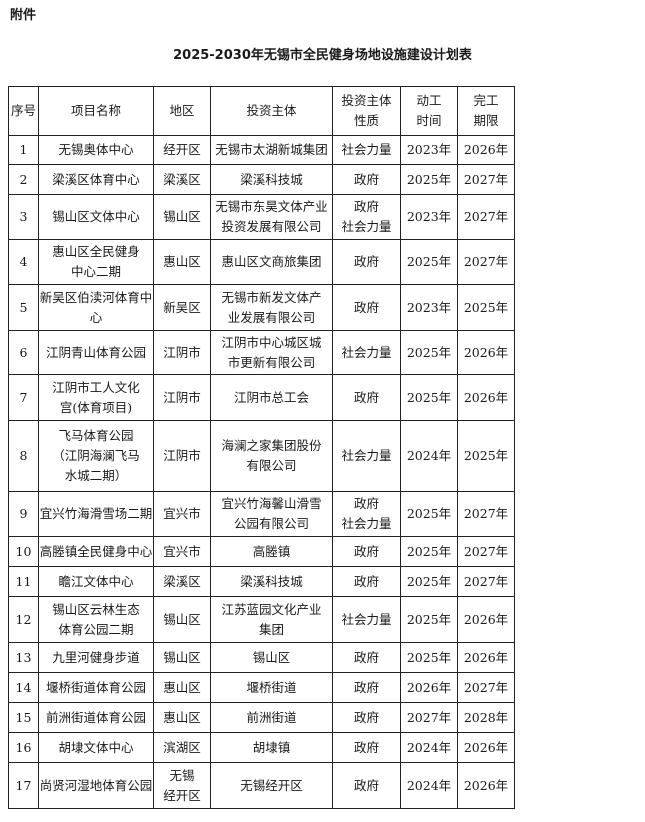 The width and height of the screenshot is (645, 822). What do you see at coordinates (271, 262) in the screenshot?
I see `cell-investor: 惠山区文商旅集团` at bounding box center [271, 262].